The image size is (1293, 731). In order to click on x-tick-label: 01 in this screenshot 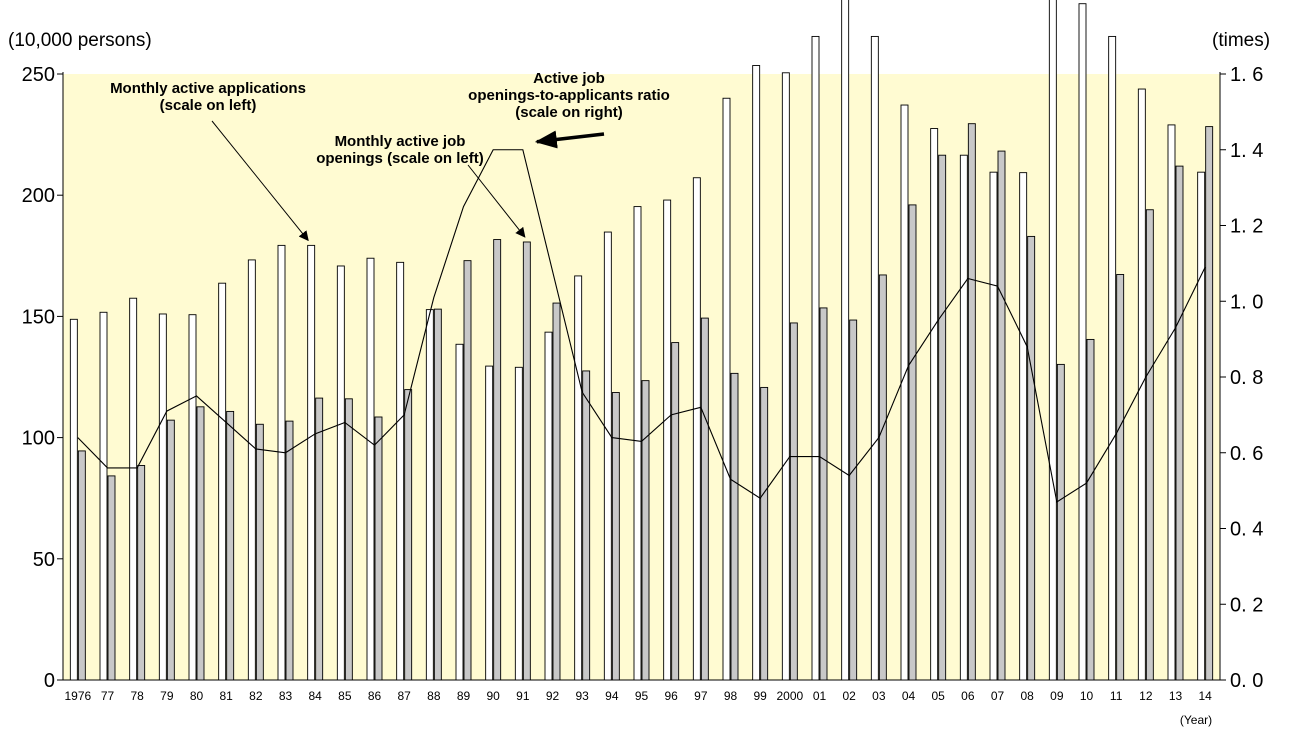, I will do `click(820, 696)`.